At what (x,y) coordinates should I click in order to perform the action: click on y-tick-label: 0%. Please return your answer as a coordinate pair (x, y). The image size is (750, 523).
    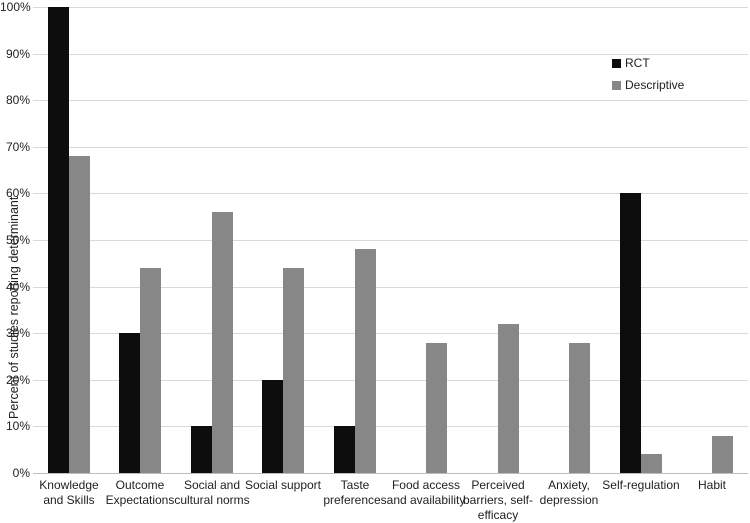
    Looking at the image, I should click on (21, 473).